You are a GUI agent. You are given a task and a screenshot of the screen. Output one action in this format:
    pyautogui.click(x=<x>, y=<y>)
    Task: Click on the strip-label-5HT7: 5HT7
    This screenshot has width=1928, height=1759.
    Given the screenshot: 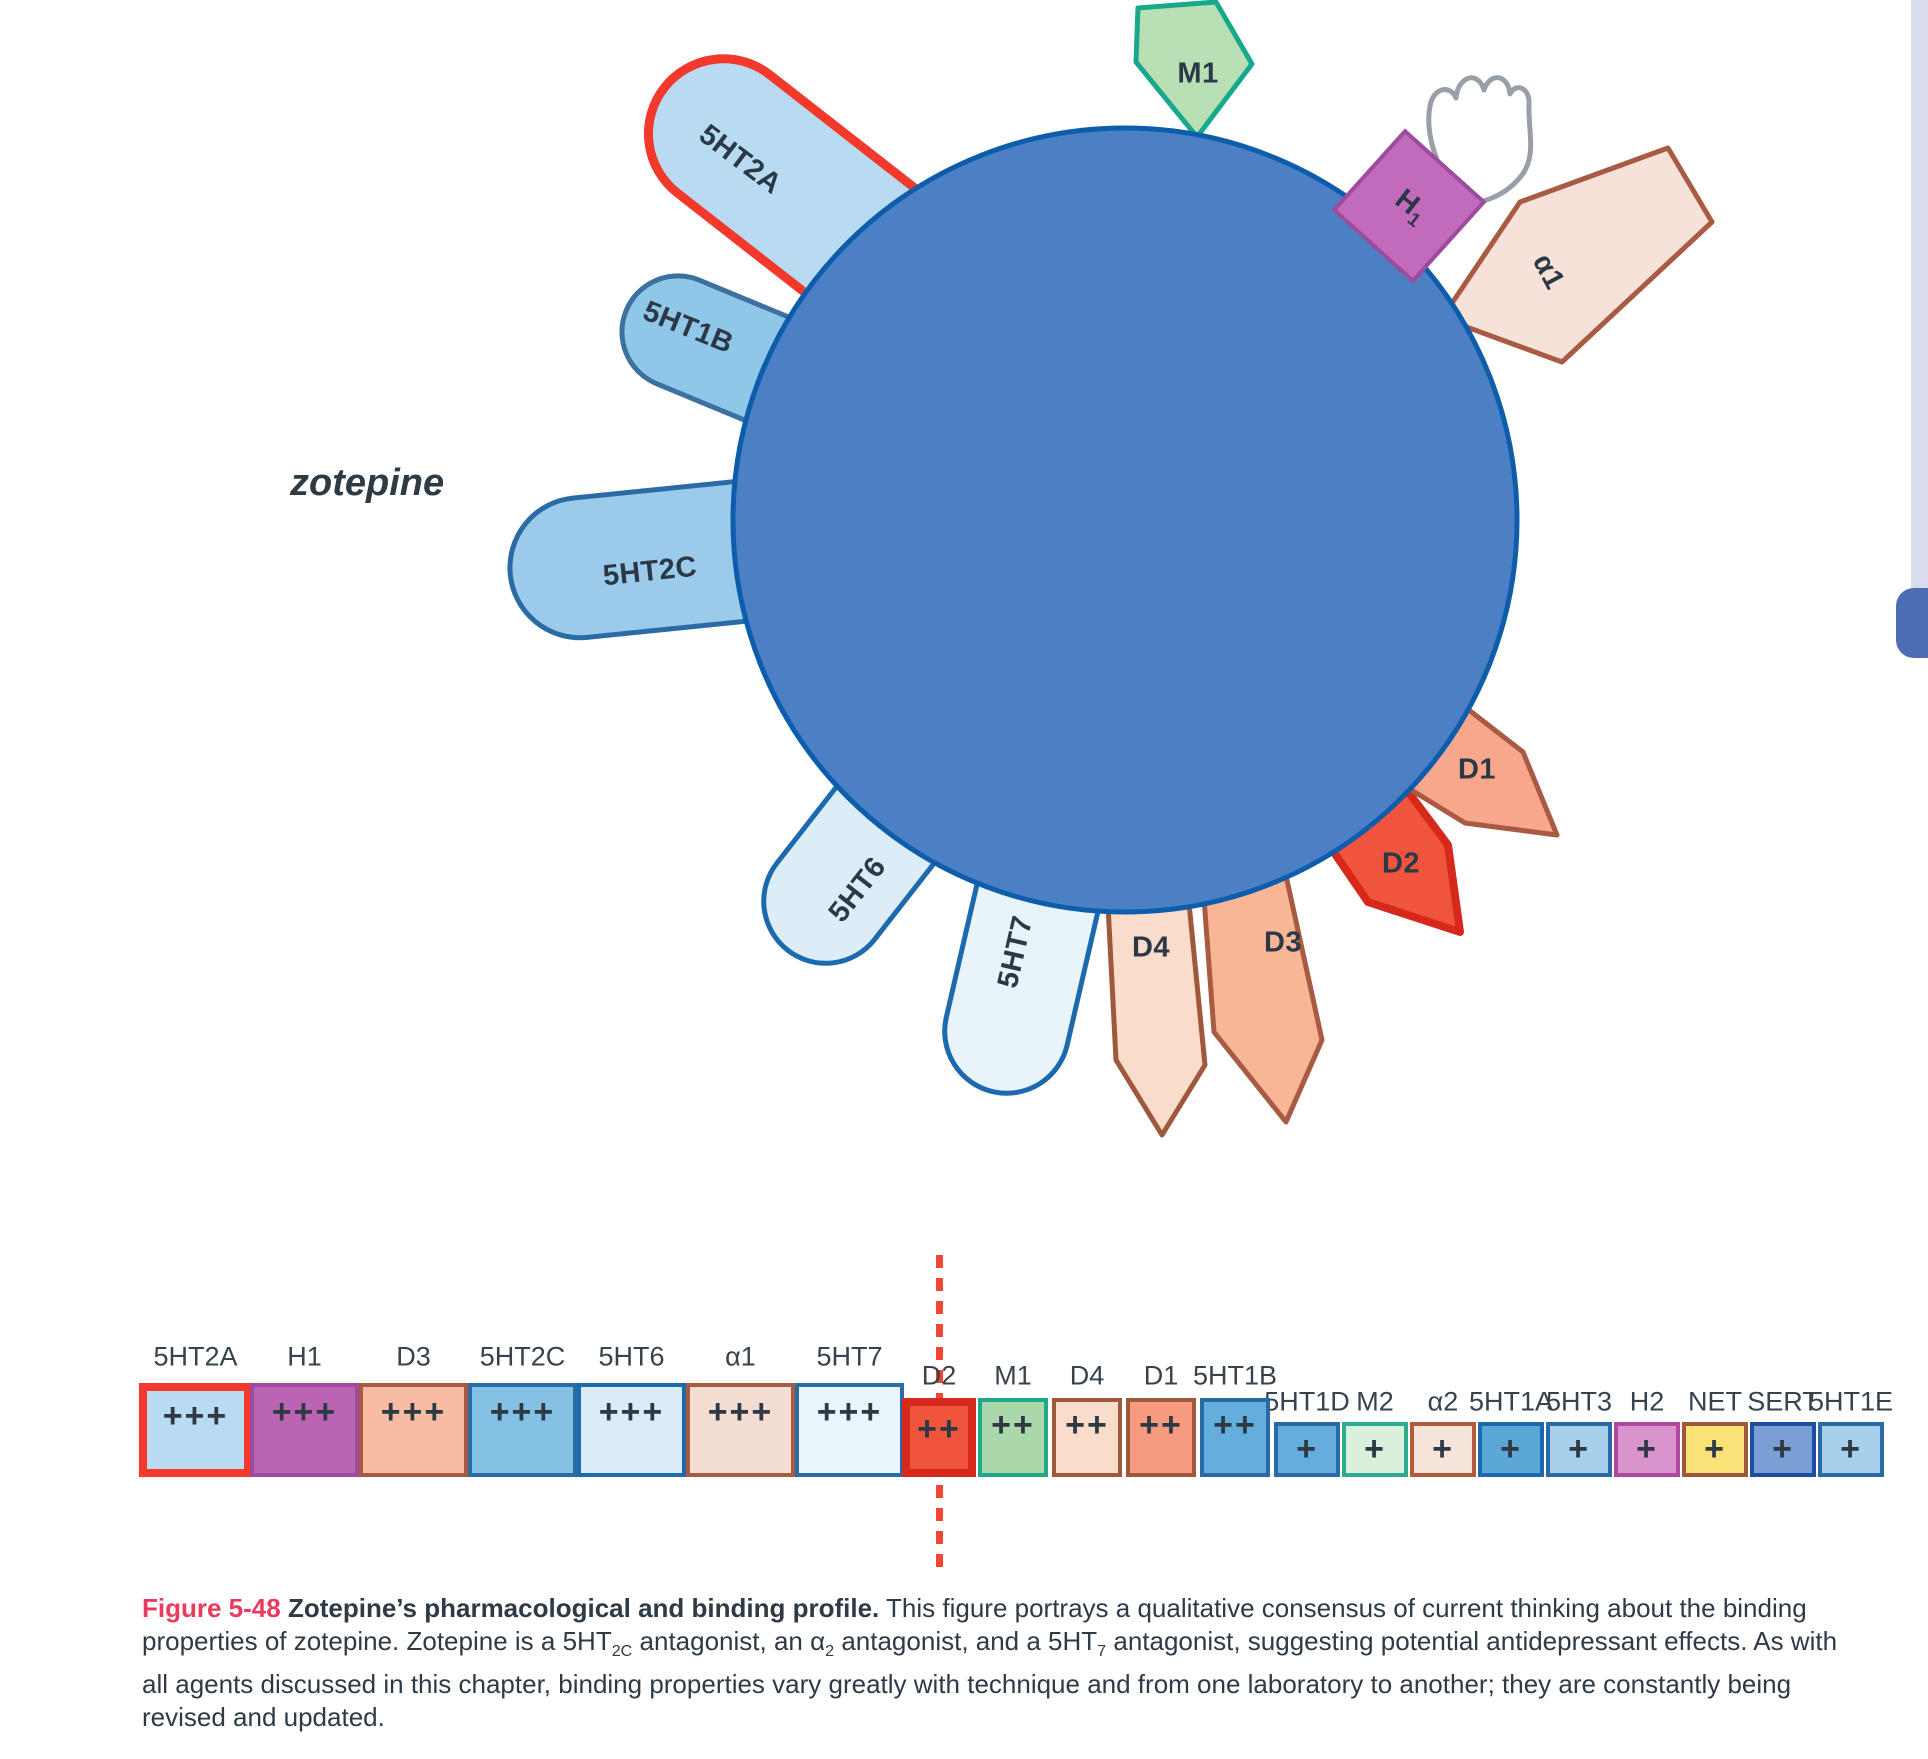 What is the action you would take?
    pyautogui.click(x=849, y=1356)
    